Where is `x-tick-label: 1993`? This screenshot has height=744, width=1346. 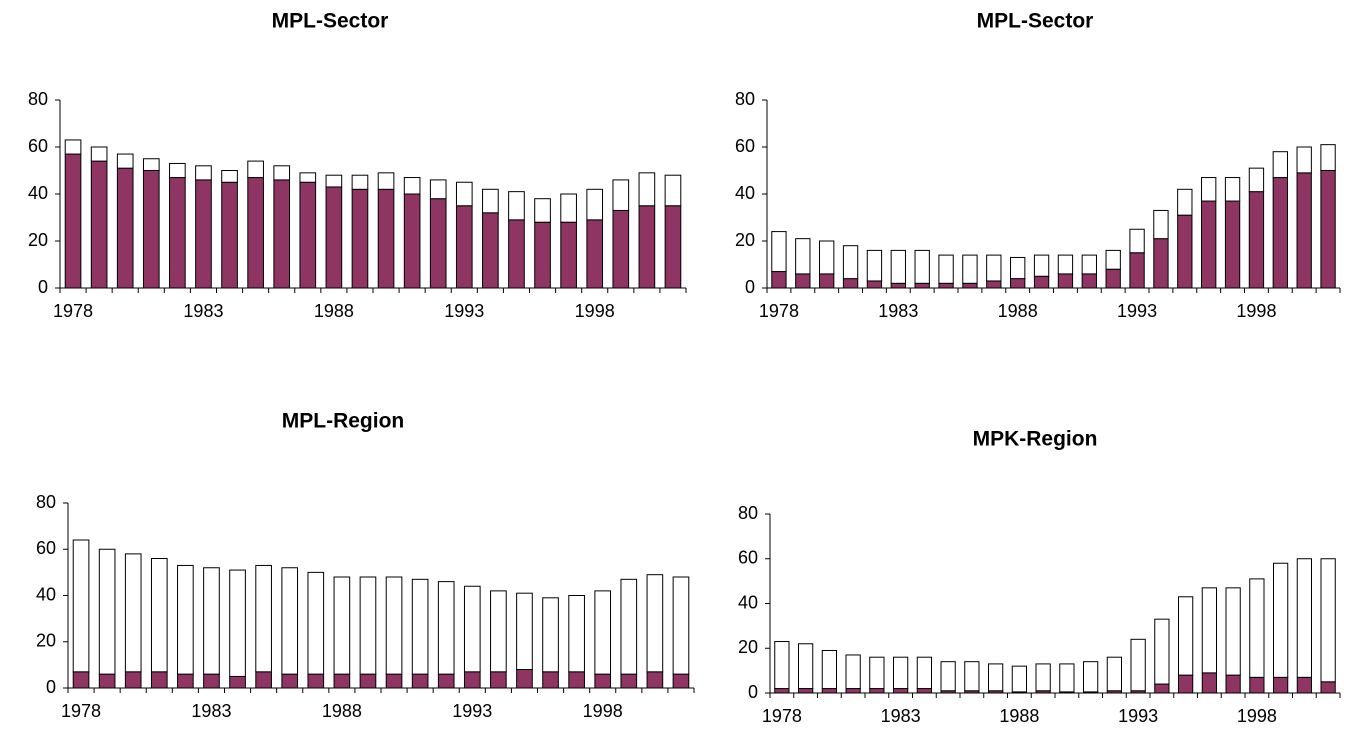 x-tick-label: 1993 is located at coordinates (464, 311).